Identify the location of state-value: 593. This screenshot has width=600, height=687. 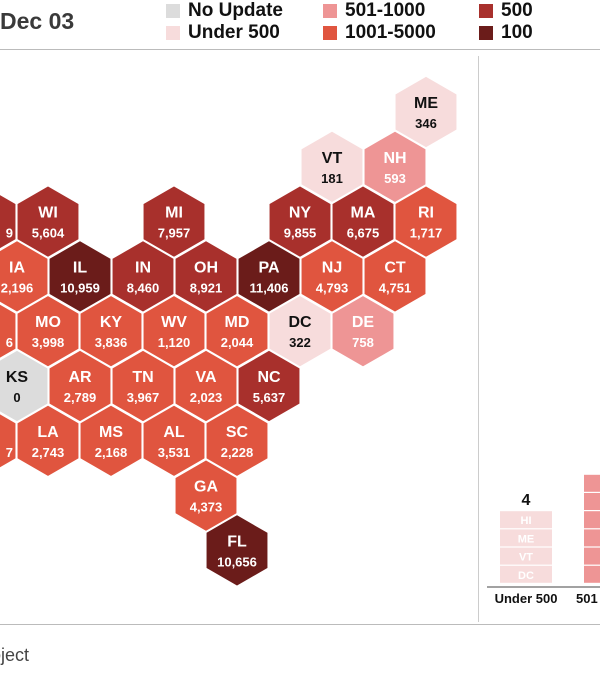
(395, 178).